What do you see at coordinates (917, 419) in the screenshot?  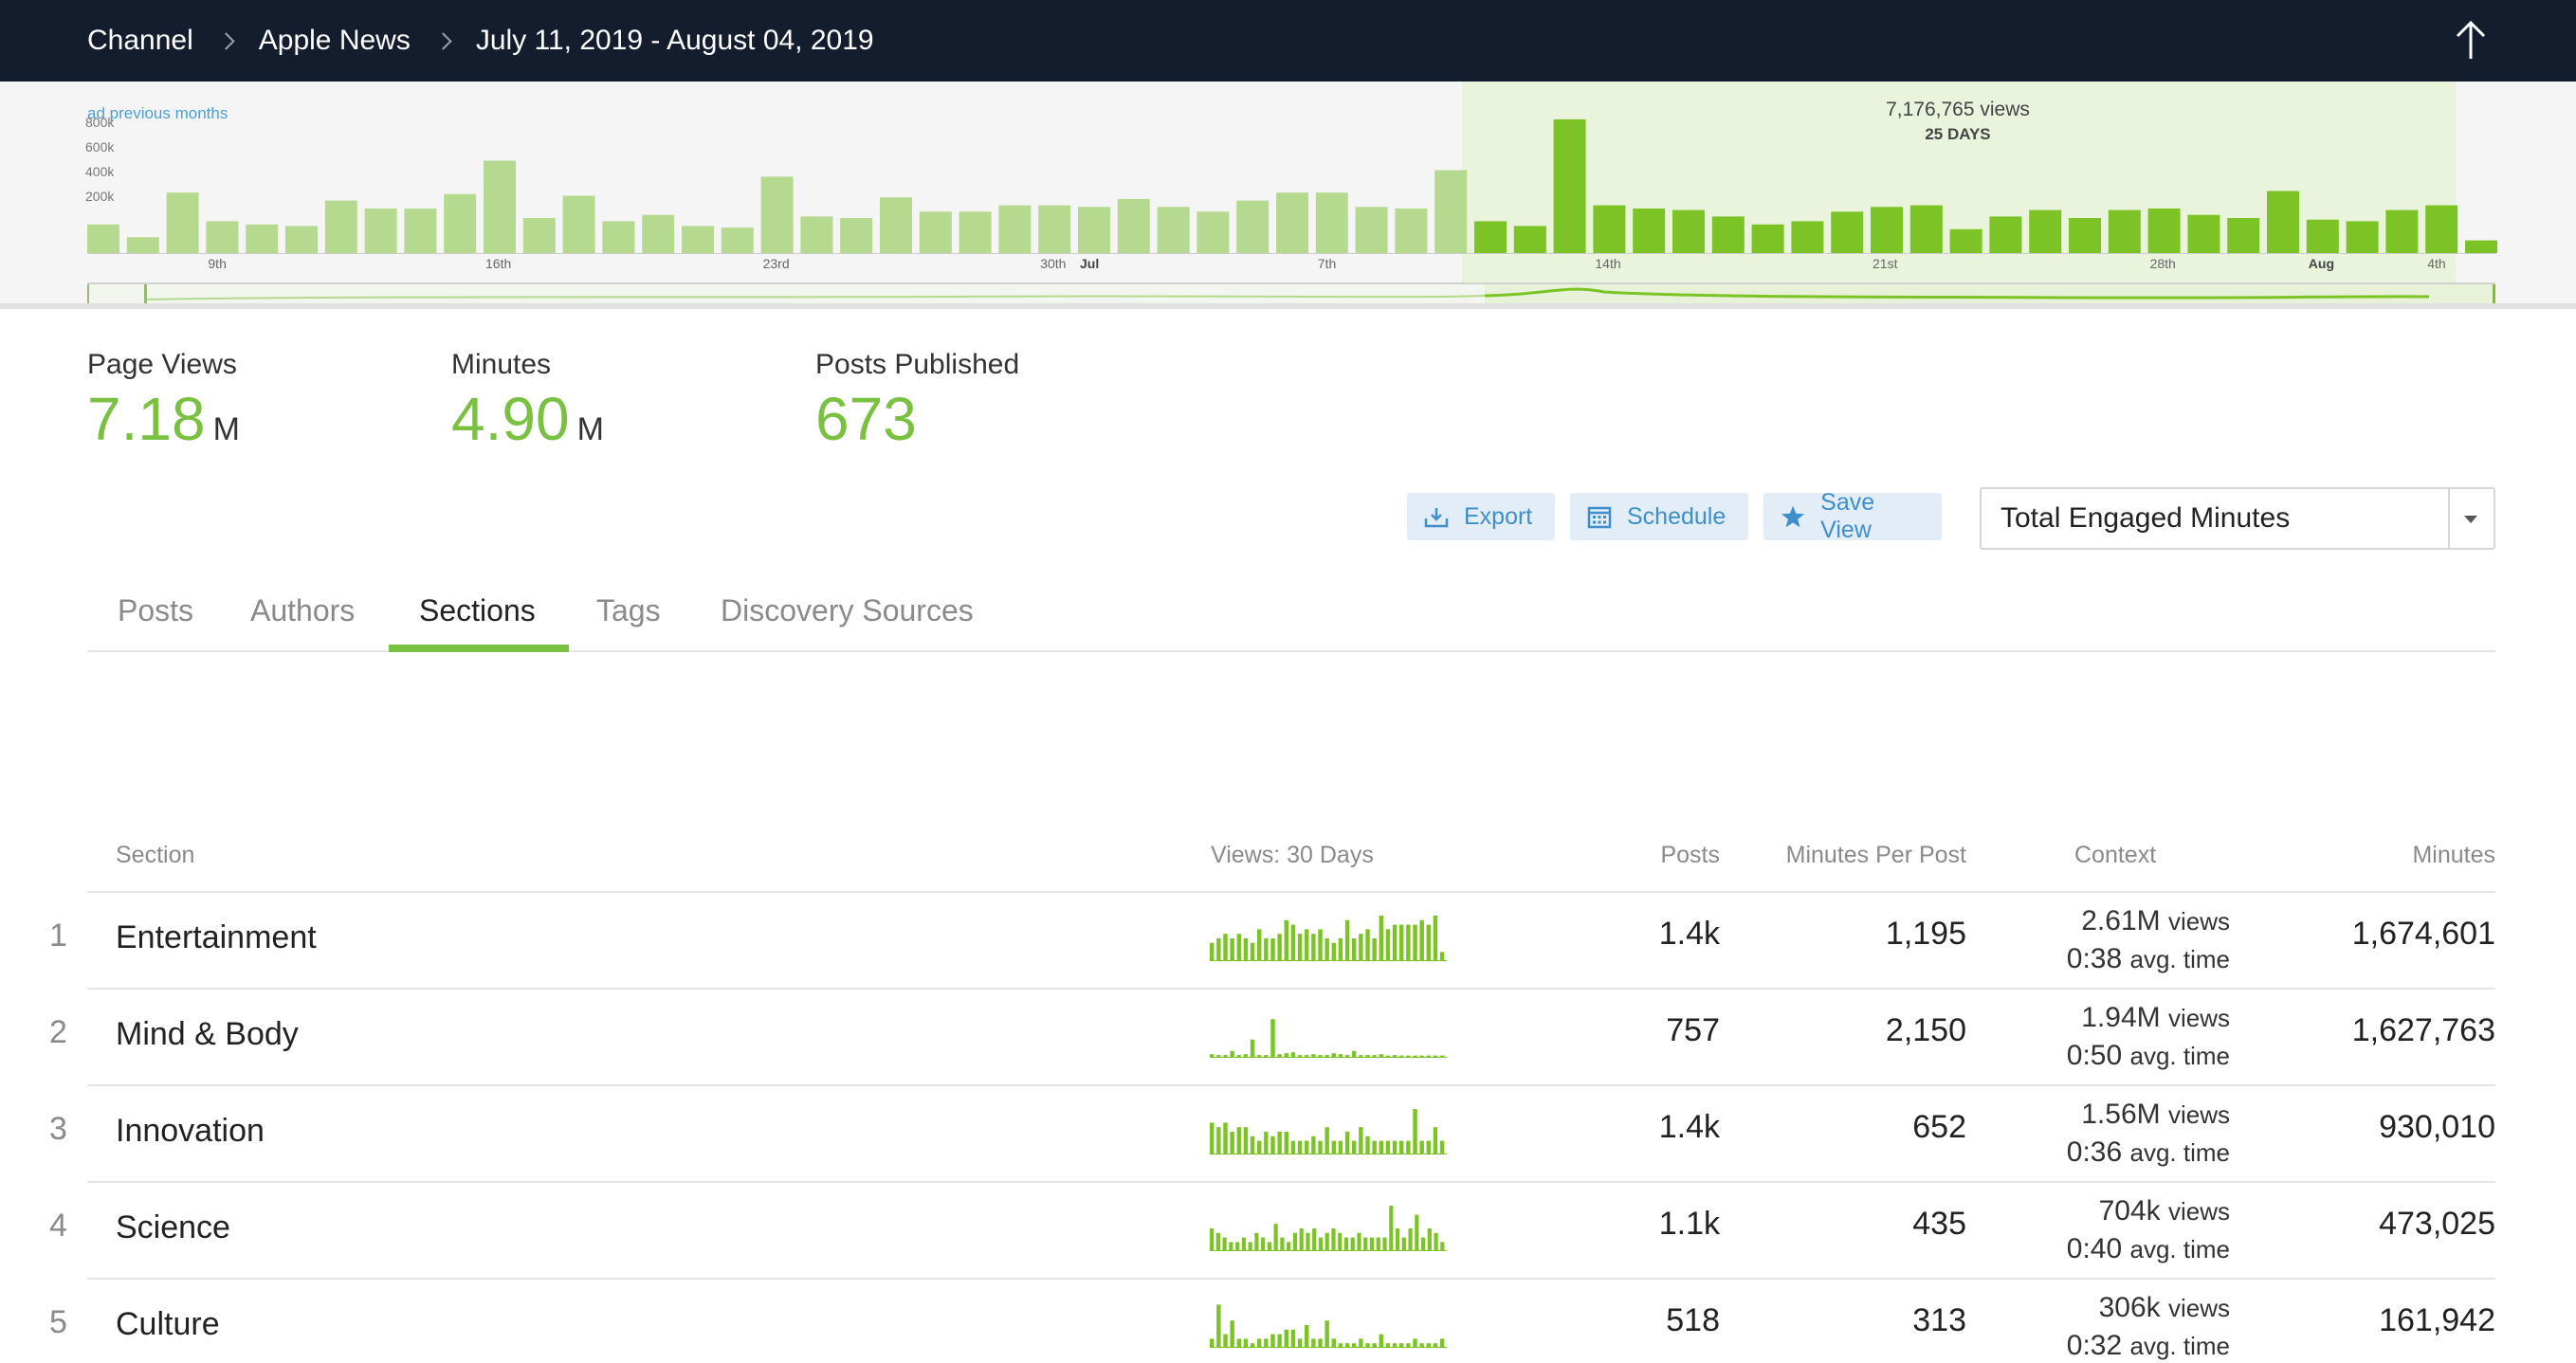 I see `metric-value: 673` at bounding box center [917, 419].